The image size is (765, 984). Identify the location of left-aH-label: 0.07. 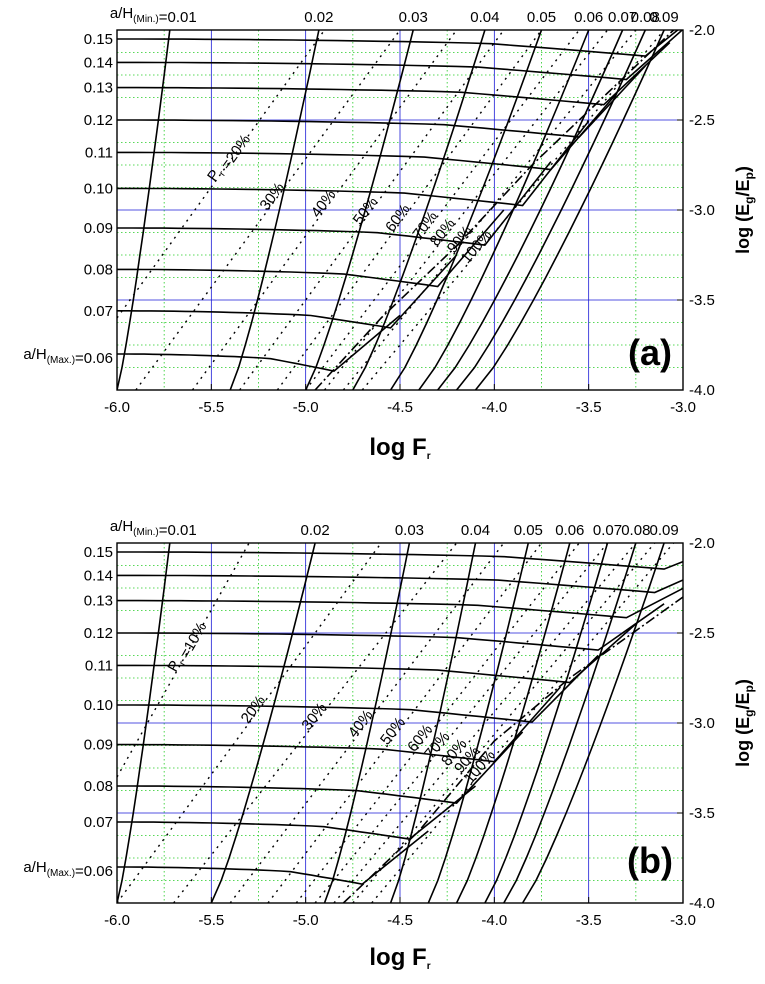
(98, 822).